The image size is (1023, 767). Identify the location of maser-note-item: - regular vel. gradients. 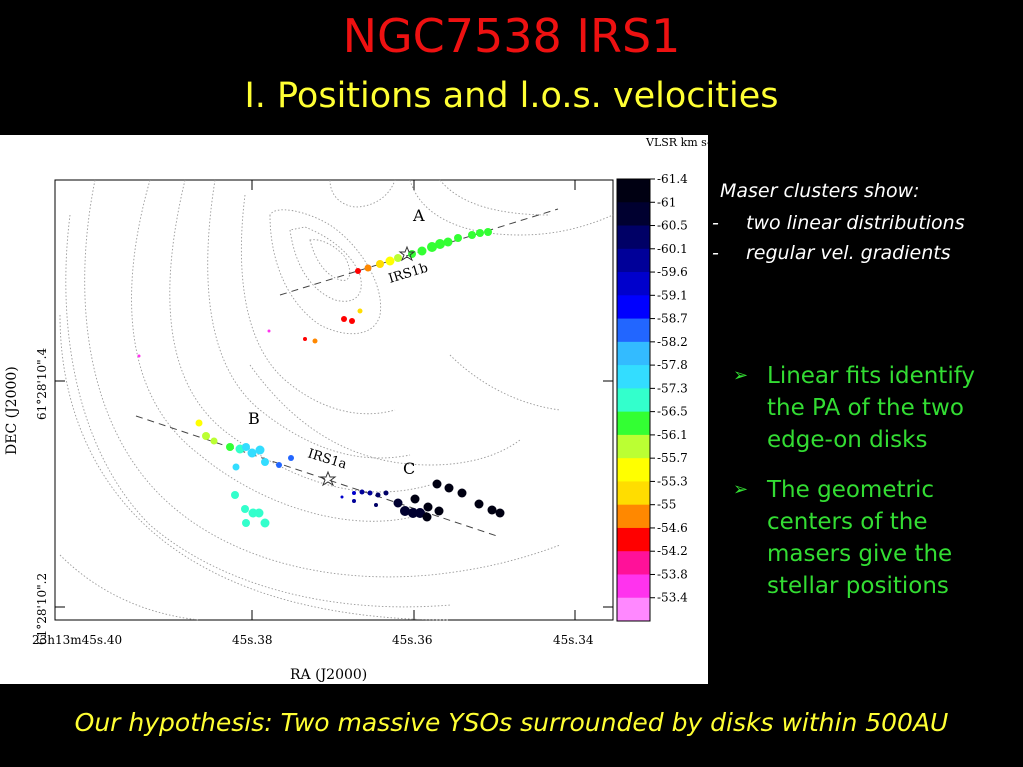
(867, 253).